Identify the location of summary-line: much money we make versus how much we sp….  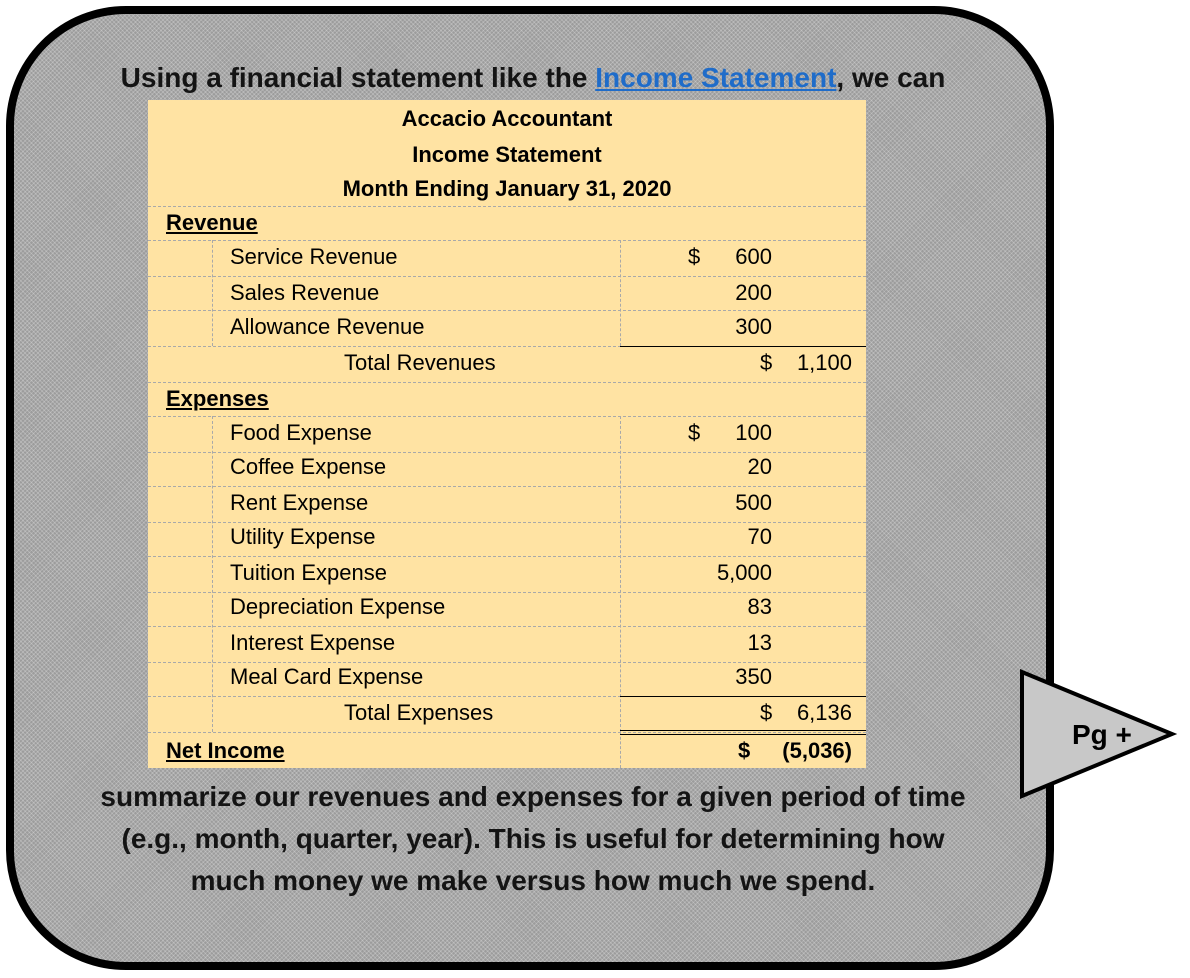
(533, 880).